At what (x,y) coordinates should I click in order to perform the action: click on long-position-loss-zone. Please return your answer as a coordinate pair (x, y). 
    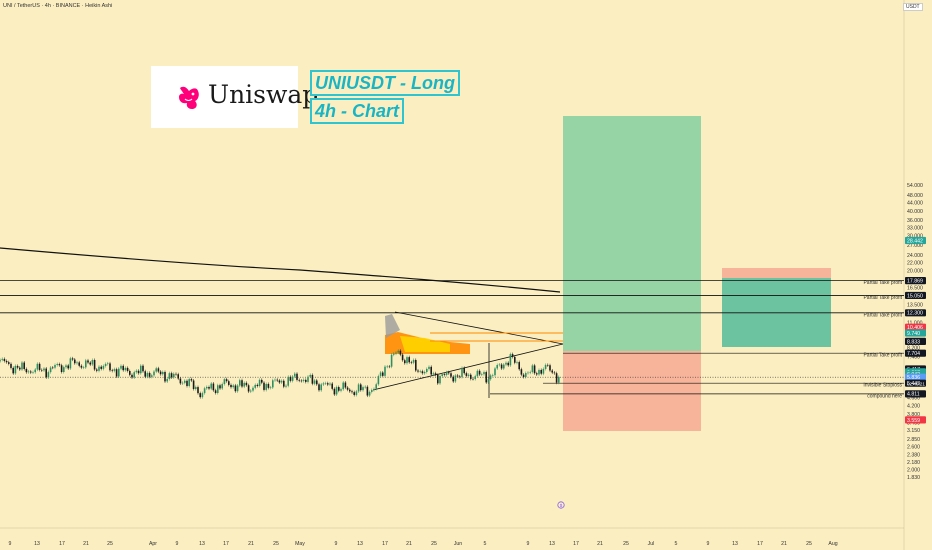
    Looking at the image, I should click on (632, 391).